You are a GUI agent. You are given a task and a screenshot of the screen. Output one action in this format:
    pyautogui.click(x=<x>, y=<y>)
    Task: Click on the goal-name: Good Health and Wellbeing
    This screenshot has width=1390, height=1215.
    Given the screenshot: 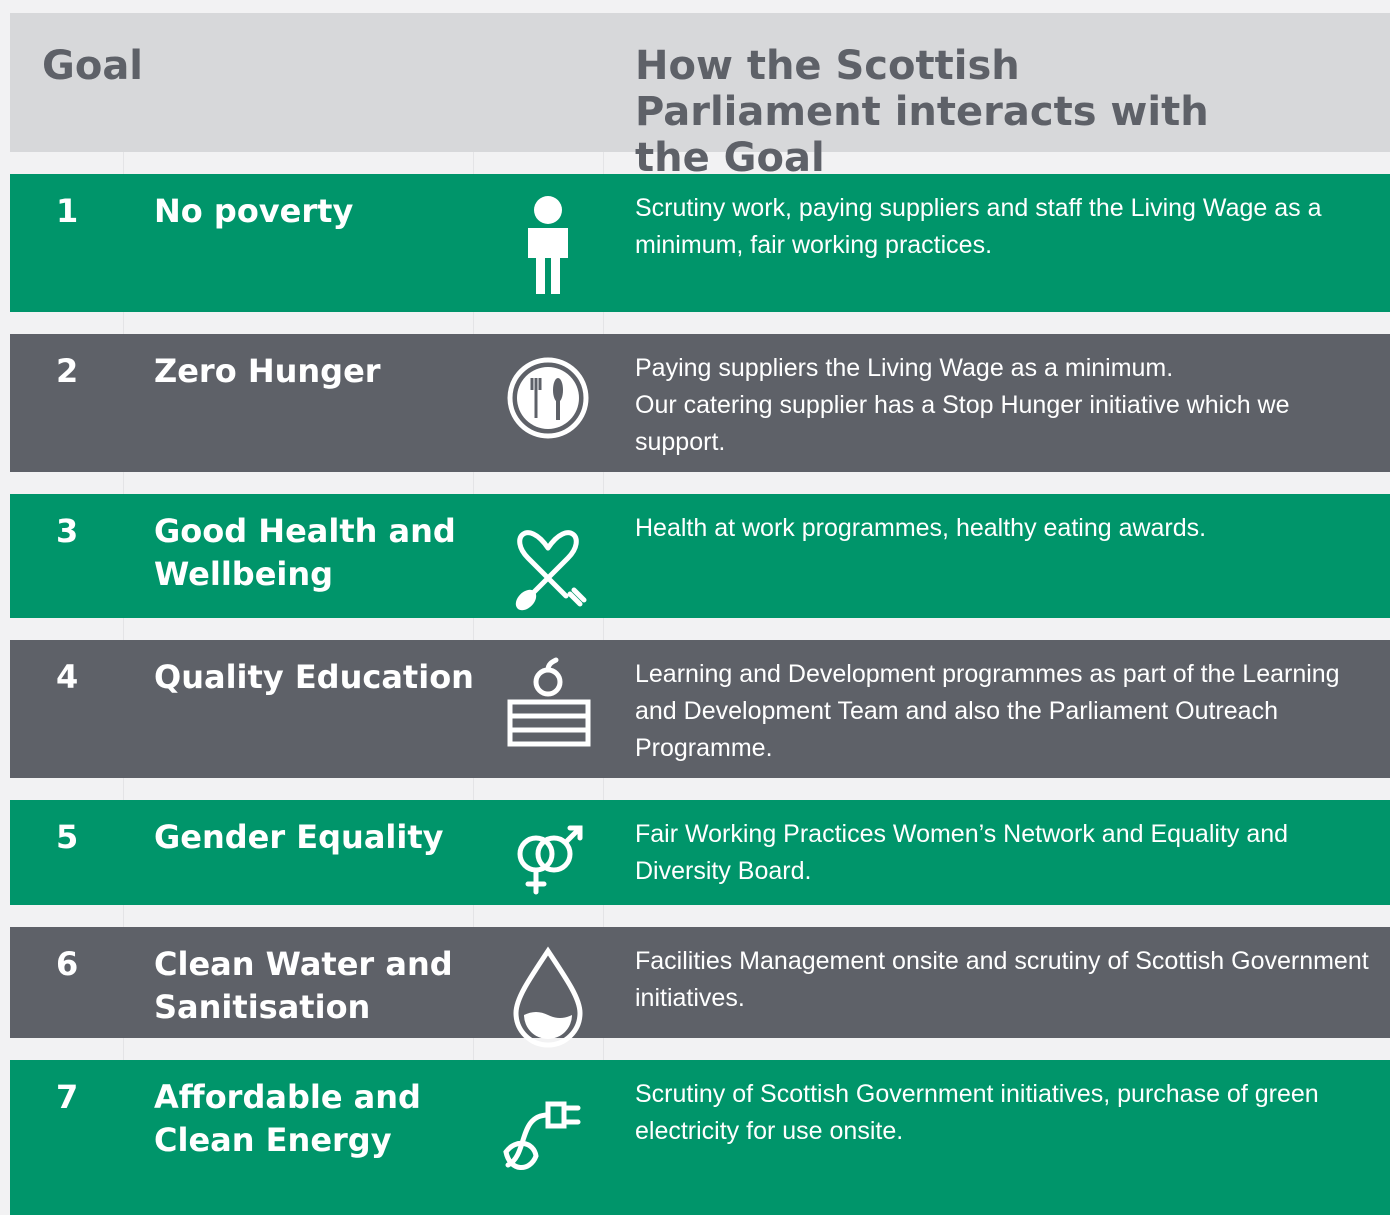 What is the action you would take?
    pyautogui.click(x=305, y=552)
    